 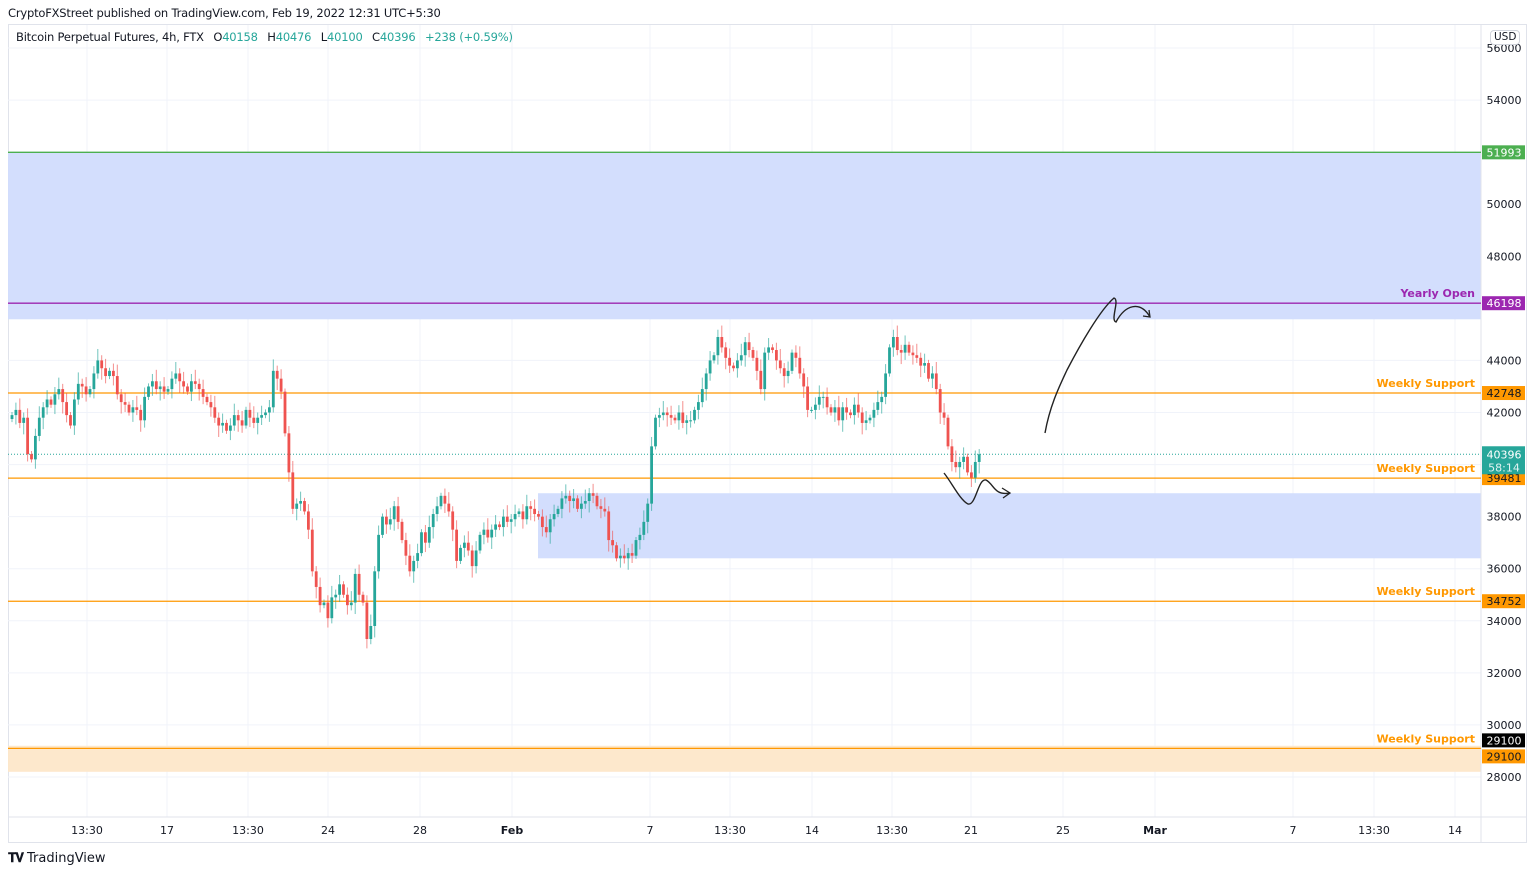 I want to click on projection-arrowhead-down, so click(x=1006, y=493).